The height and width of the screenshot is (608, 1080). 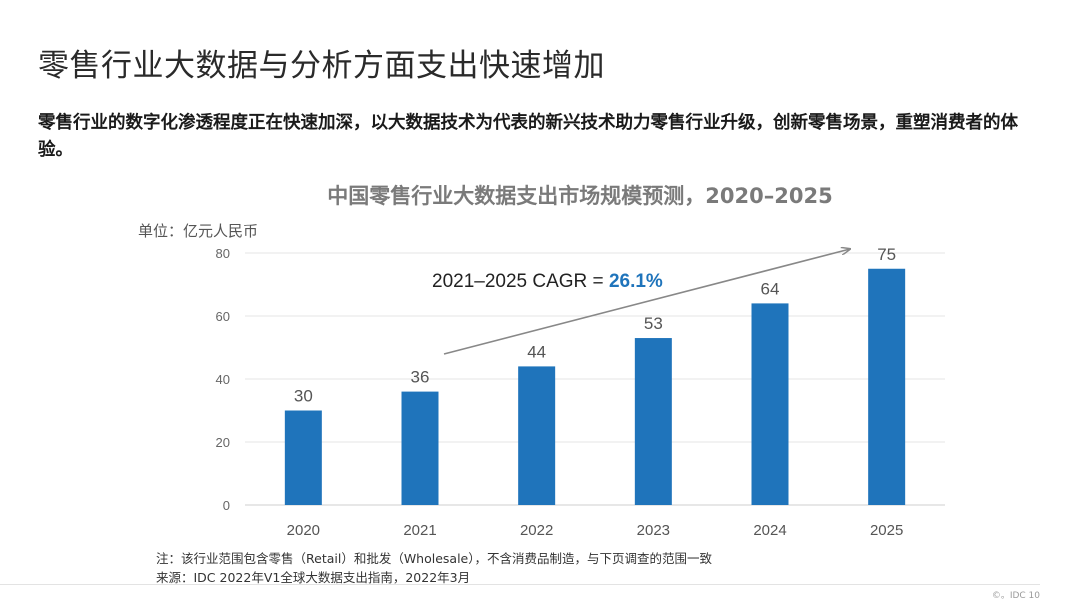 What do you see at coordinates (223, 442) in the screenshot?
I see `y-tick-label: 20` at bounding box center [223, 442].